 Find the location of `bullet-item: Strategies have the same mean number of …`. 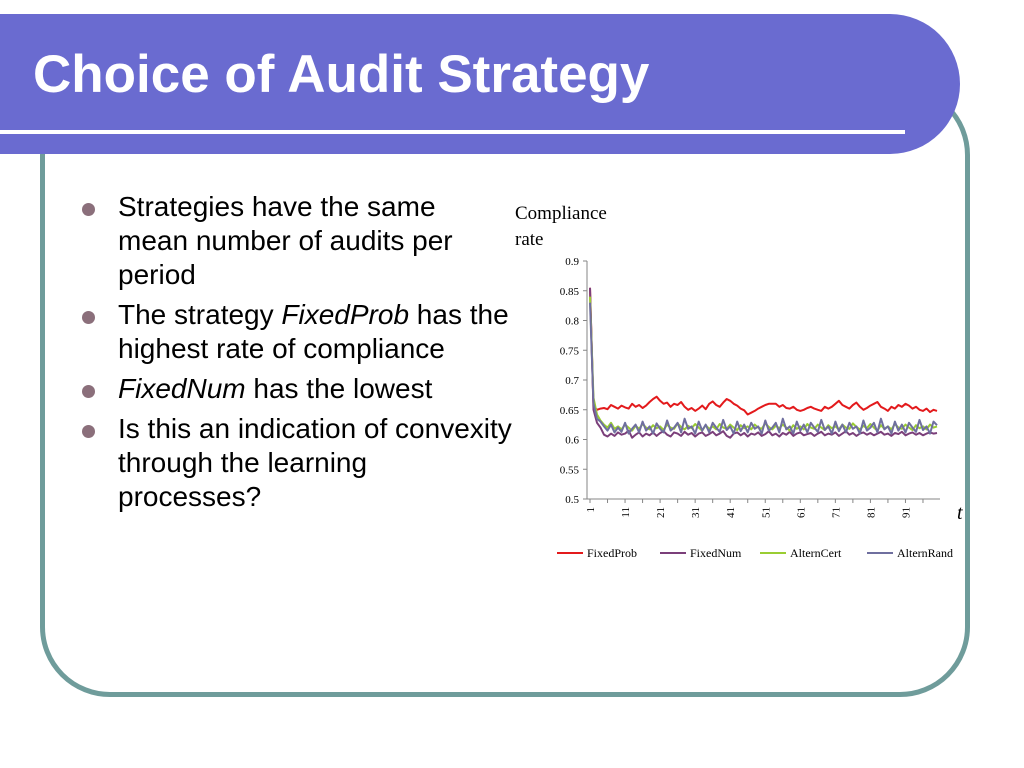

bullet-item: Strategies have the same mean number of … is located at coordinates (297, 241).